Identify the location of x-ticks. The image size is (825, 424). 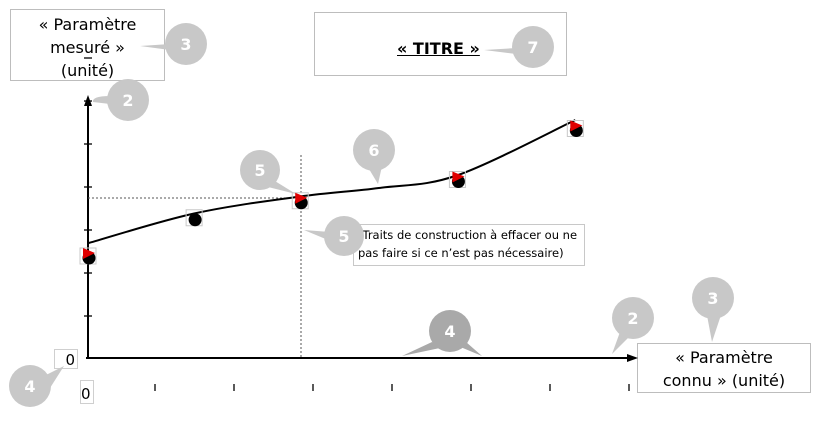
(392, 387).